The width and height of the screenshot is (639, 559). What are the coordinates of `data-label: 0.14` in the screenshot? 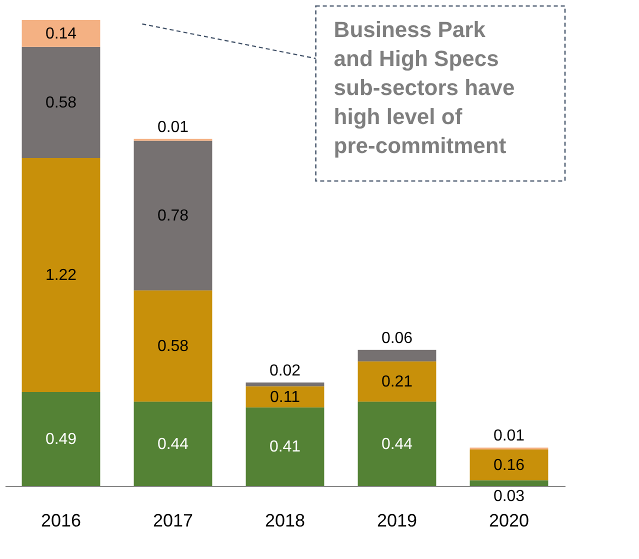 It's located at (61, 33).